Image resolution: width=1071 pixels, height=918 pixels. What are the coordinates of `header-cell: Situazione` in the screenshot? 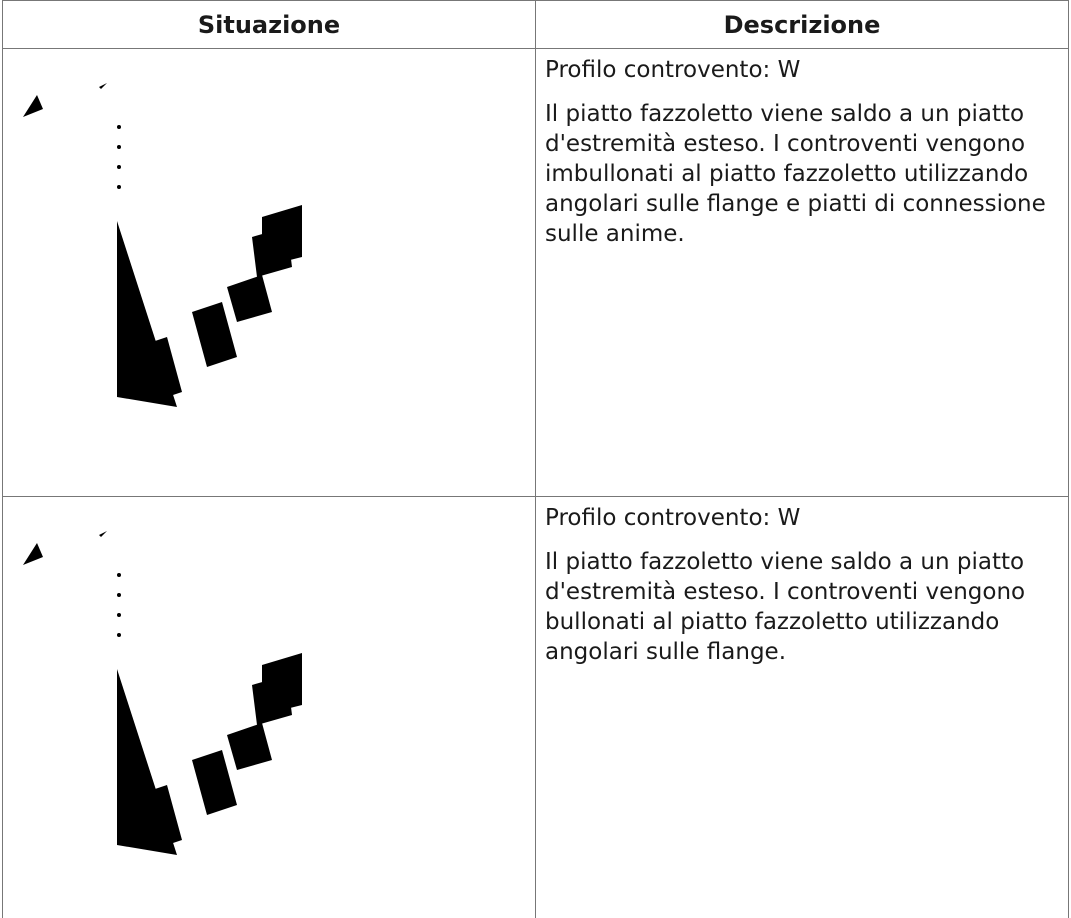 It's located at (269, 24).